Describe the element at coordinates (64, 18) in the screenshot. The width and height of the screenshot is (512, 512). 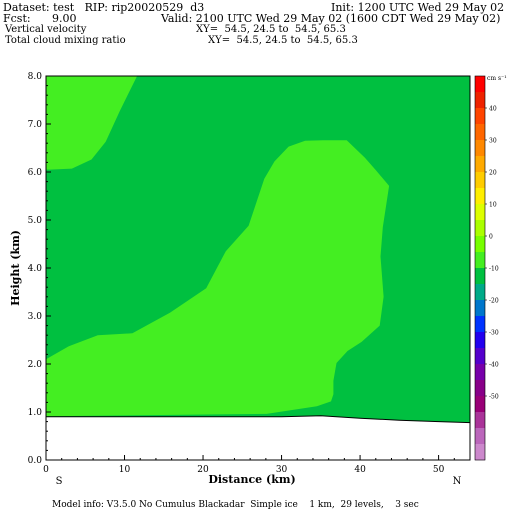
I see `fcst-value: 9.00` at that location.